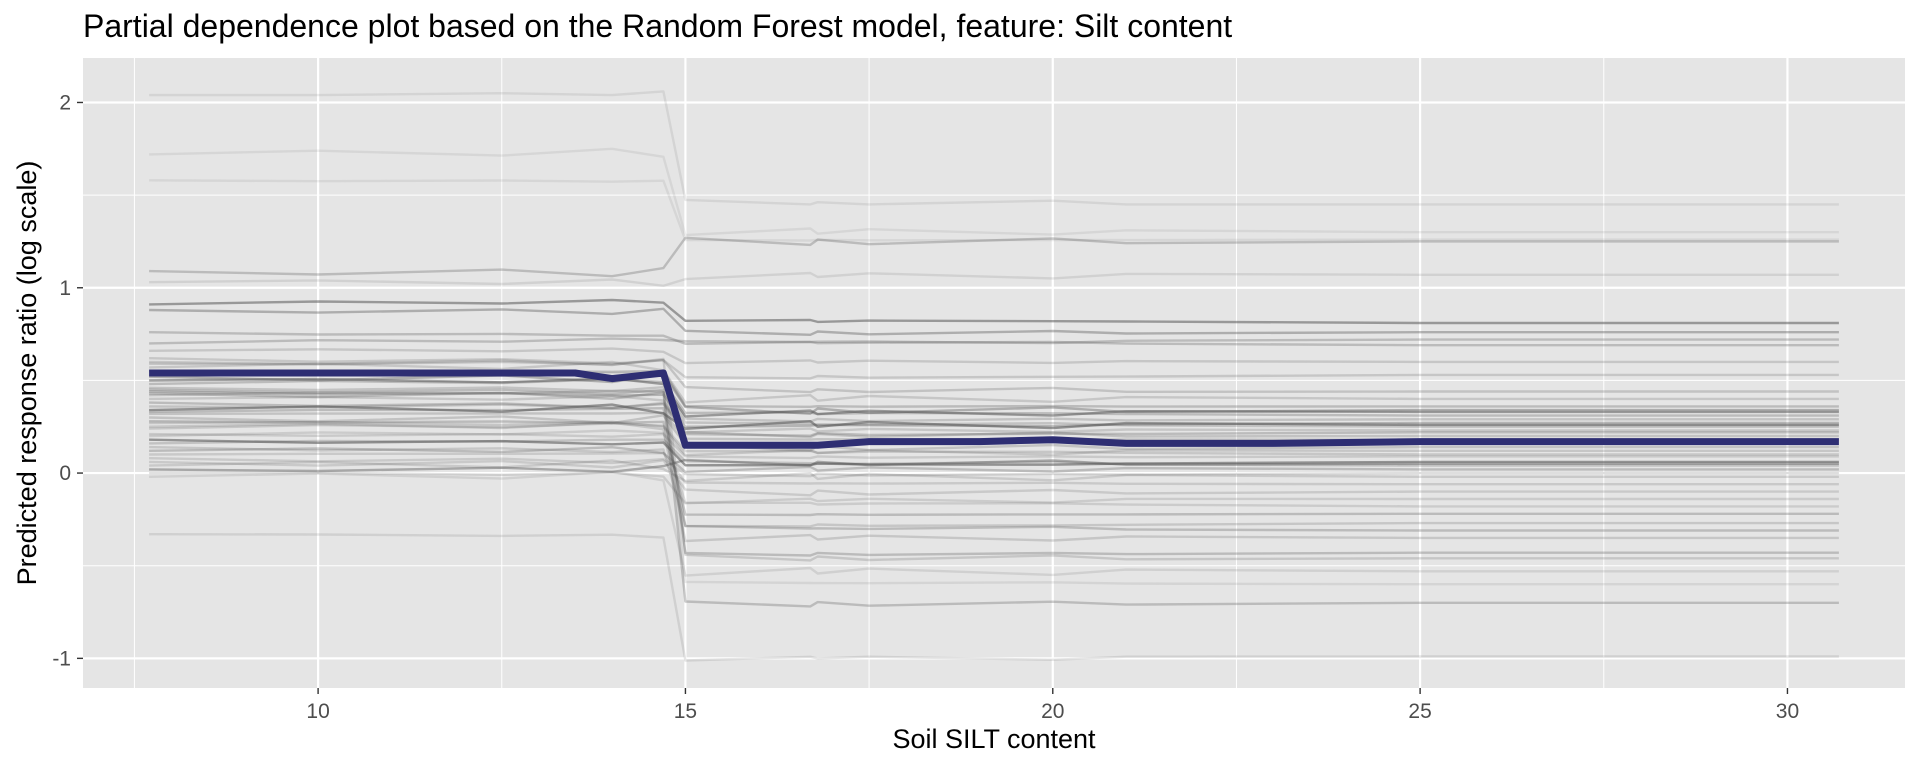  What do you see at coordinates (61, 658) in the screenshot?
I see `y-tick-label: -1` at bounding box center [61, 658].